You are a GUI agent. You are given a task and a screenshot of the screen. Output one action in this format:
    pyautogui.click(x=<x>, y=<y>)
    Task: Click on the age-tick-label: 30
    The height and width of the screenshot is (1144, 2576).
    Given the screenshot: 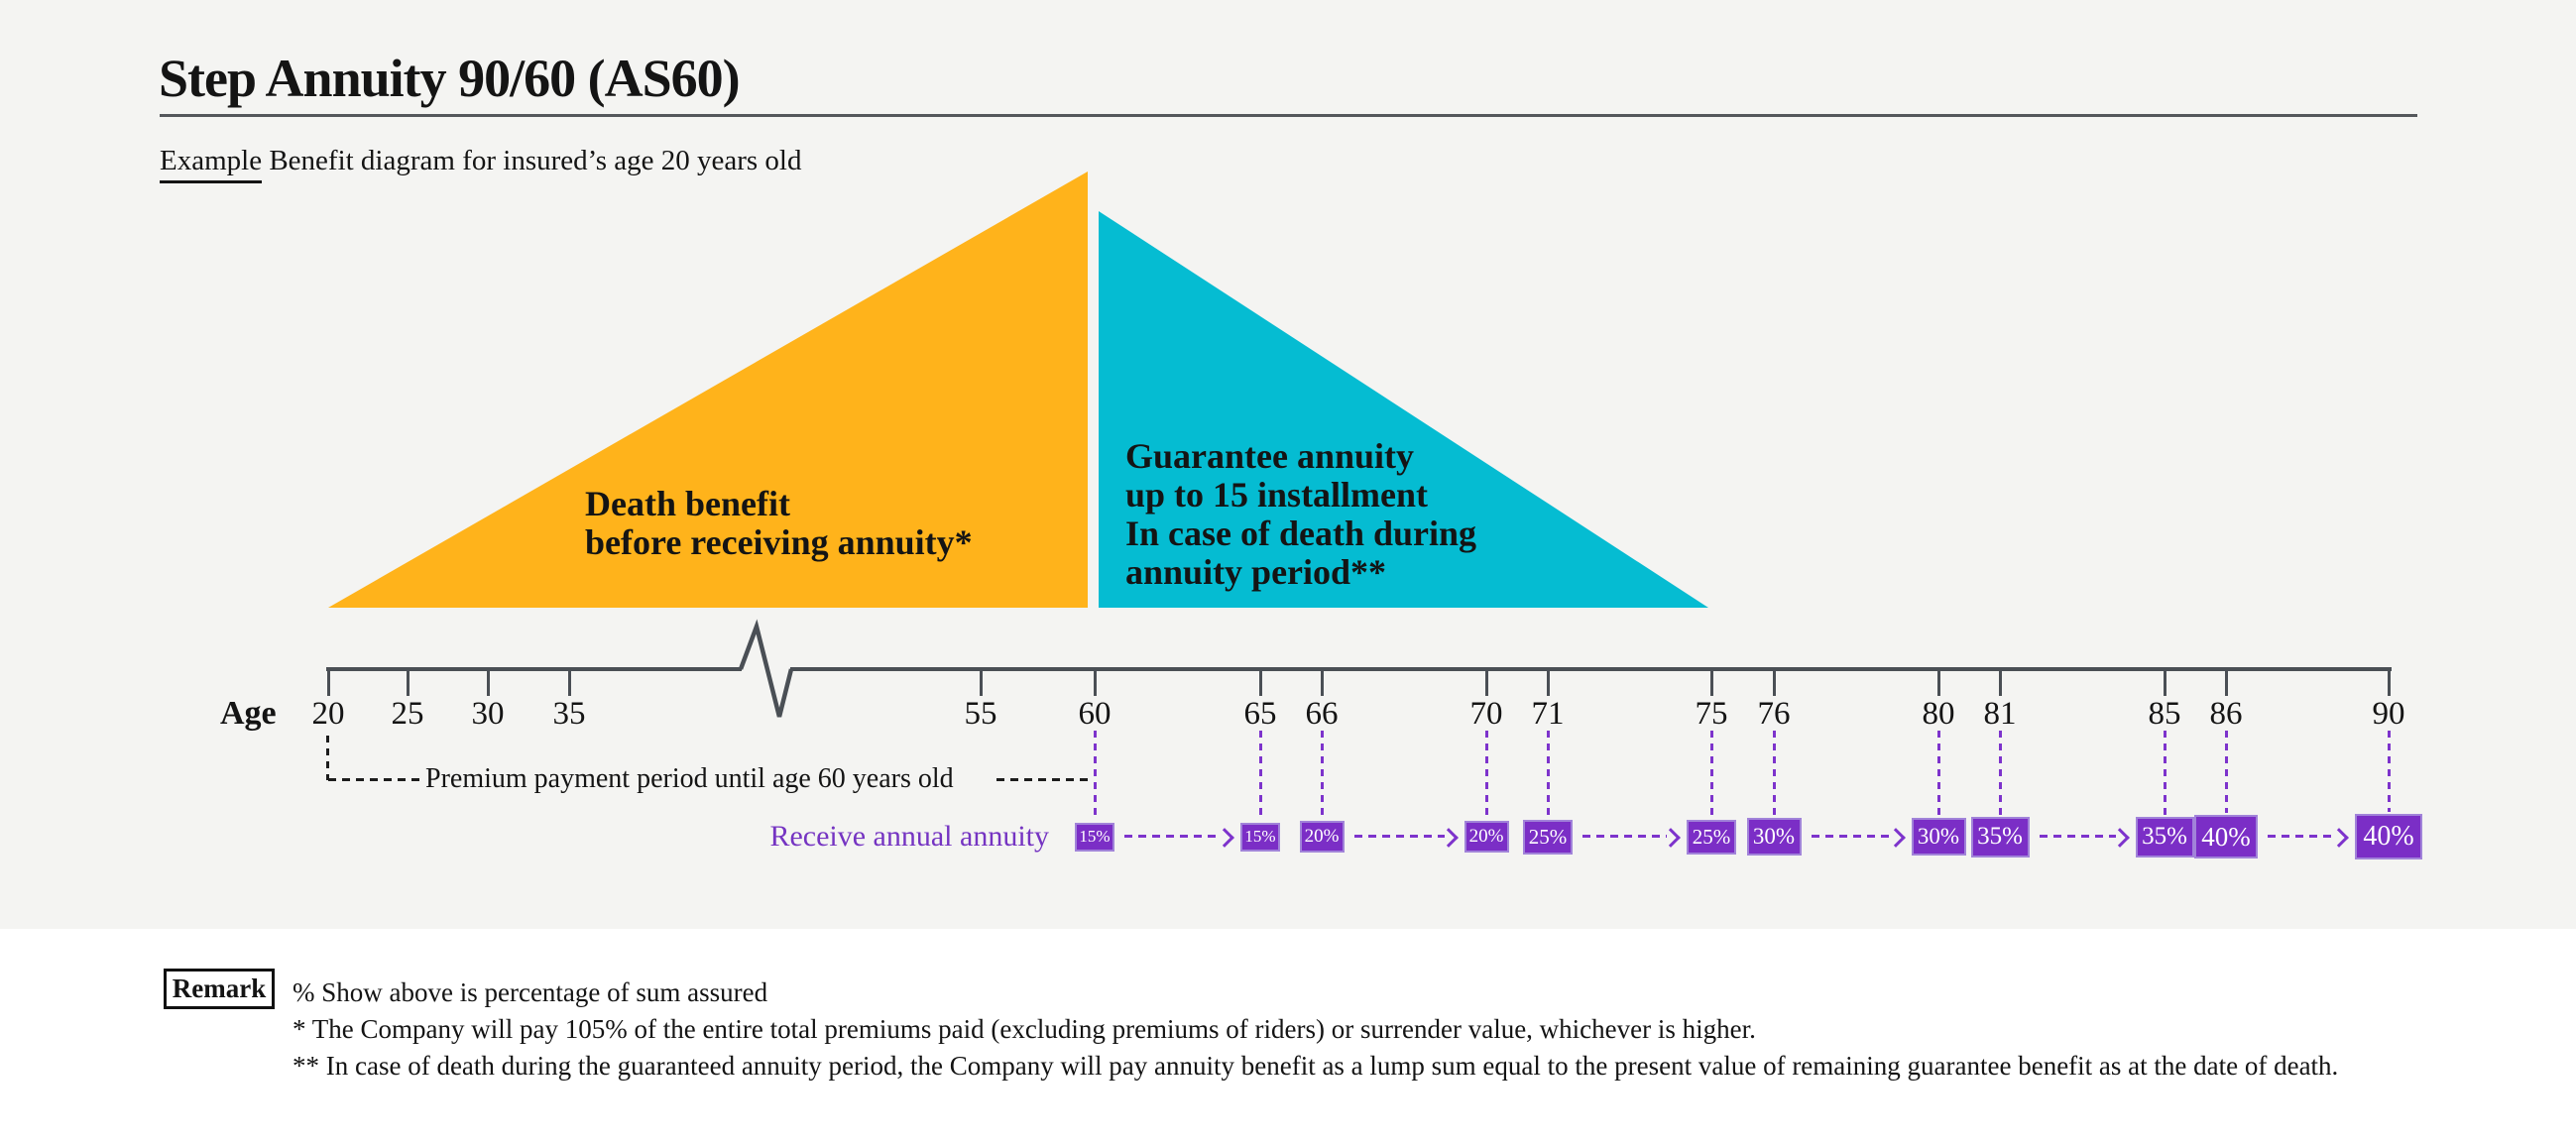 What is the action you would take?
    pyautogui.click(x=488, y=714)
    